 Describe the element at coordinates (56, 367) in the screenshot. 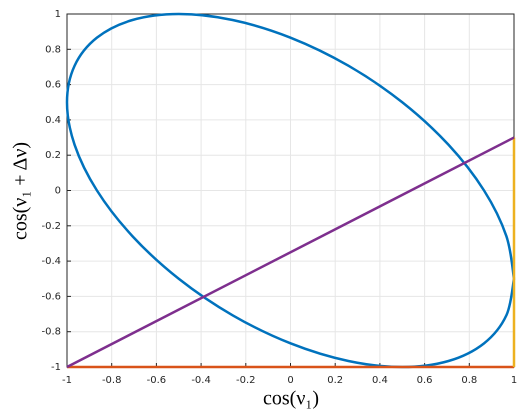

I see `y-tick-label: -1` at that location.